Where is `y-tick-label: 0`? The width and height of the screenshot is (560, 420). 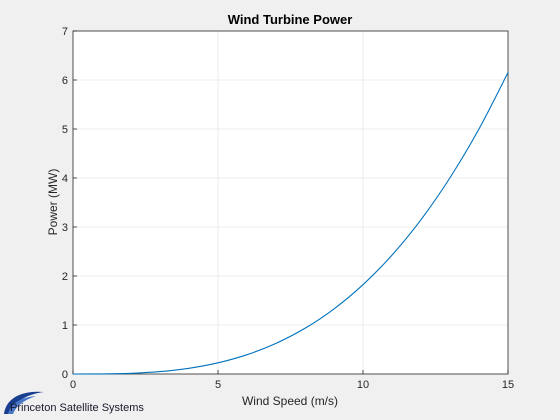 y-tick-label: 0 is located at coordinates (65, 375).